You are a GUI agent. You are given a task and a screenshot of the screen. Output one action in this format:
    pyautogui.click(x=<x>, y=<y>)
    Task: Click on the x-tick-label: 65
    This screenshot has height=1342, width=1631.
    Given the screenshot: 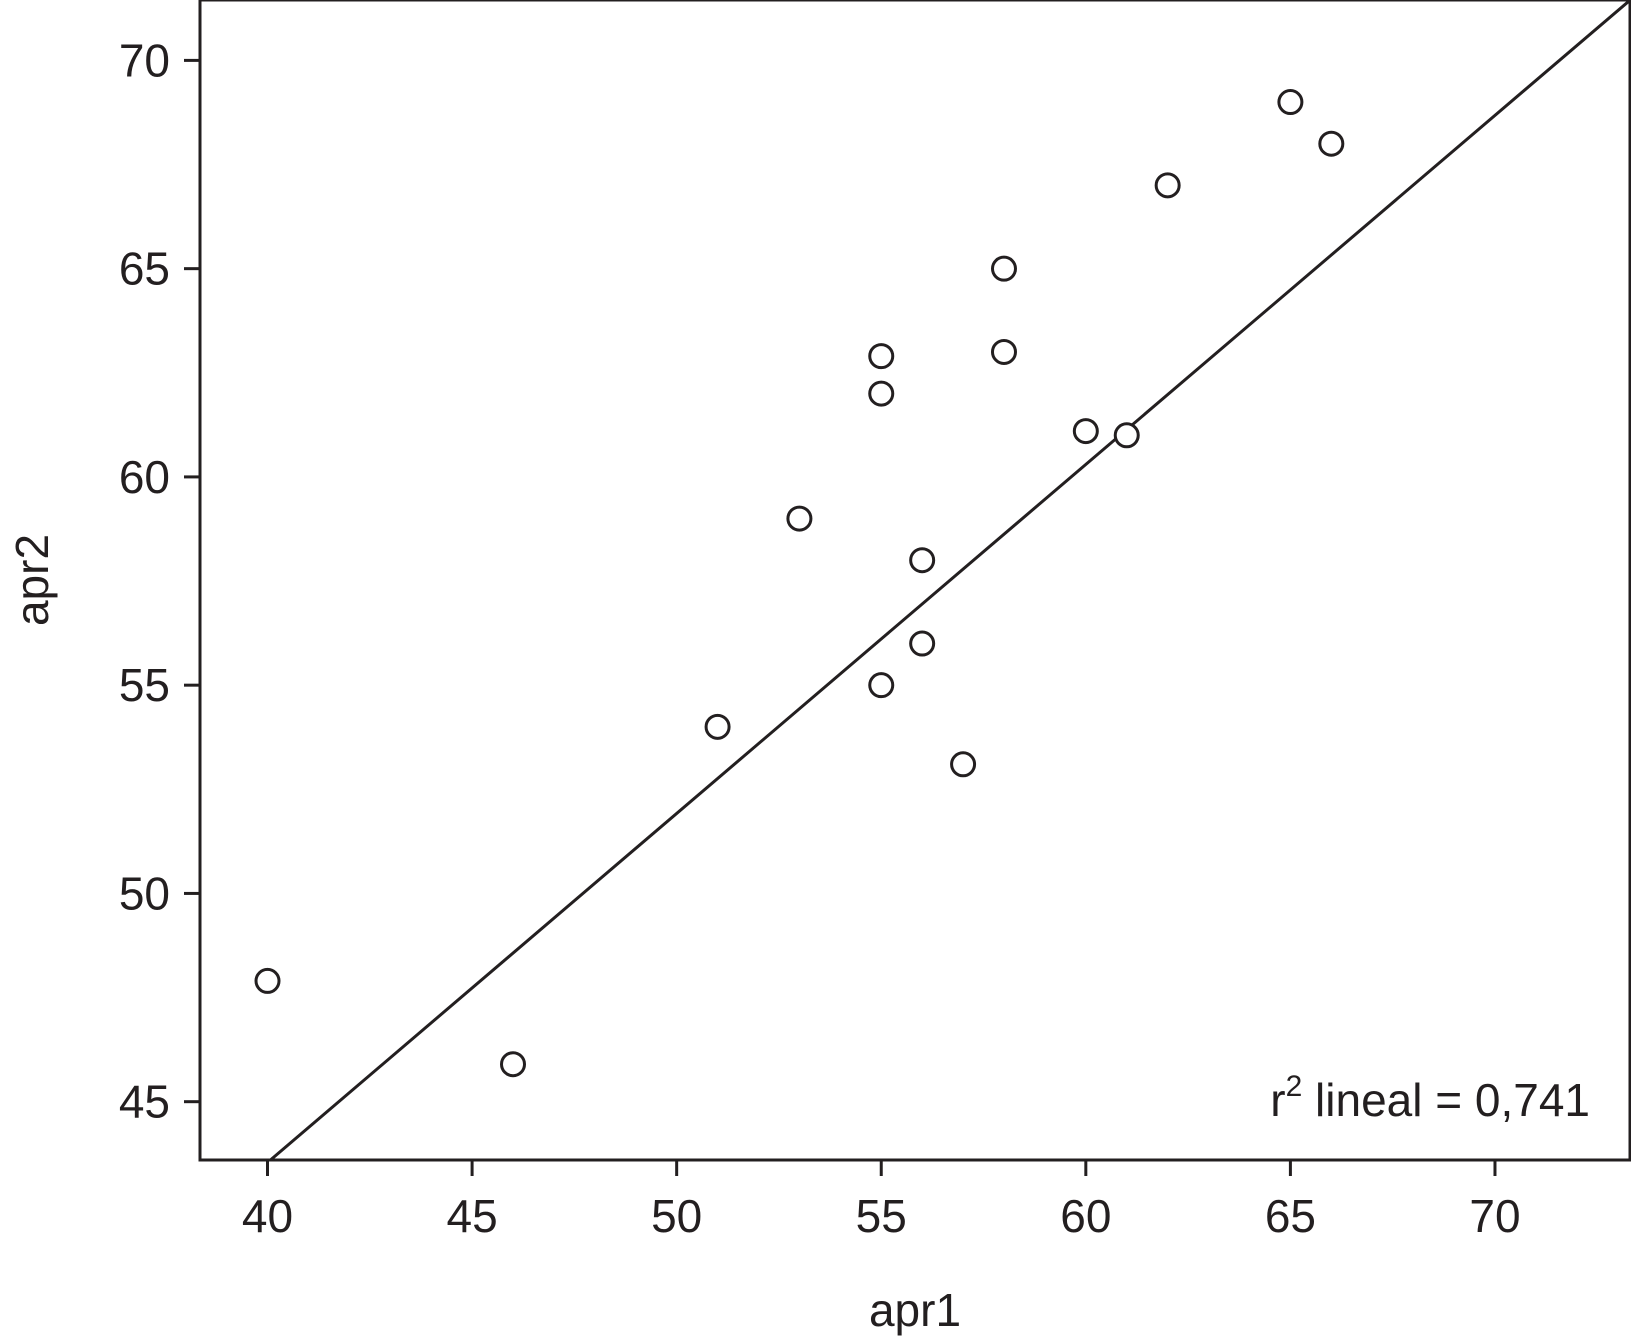 What is the action you would take?
    pyautogui.click(x=1290, y=1216)
    